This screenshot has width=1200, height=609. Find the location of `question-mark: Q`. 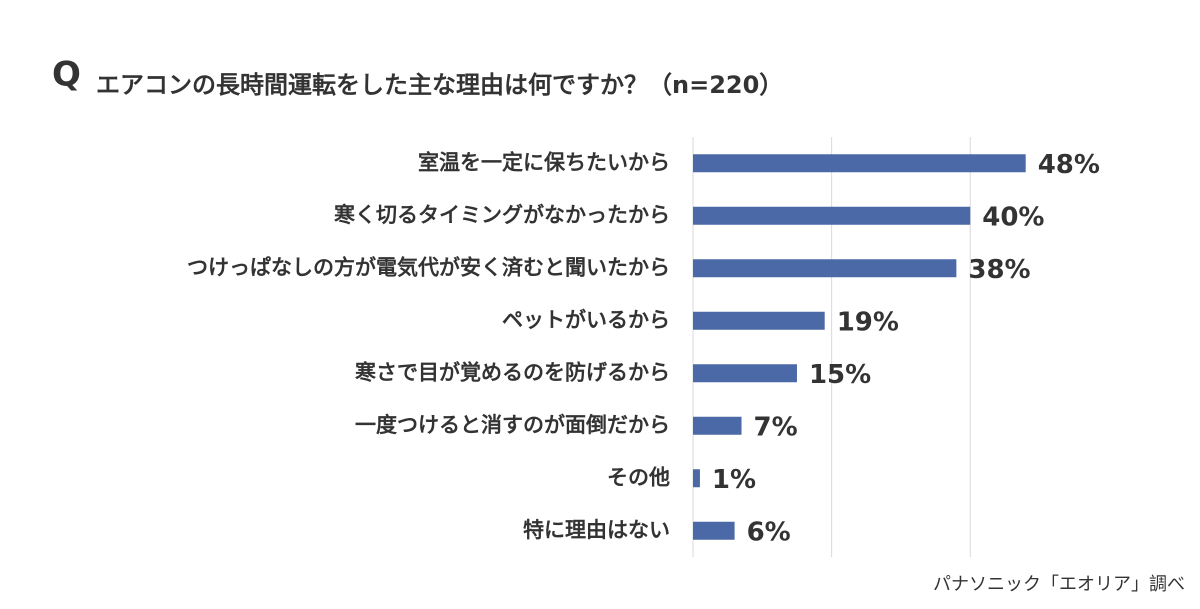

question-mark: Q is located at coordinates (66, 75).